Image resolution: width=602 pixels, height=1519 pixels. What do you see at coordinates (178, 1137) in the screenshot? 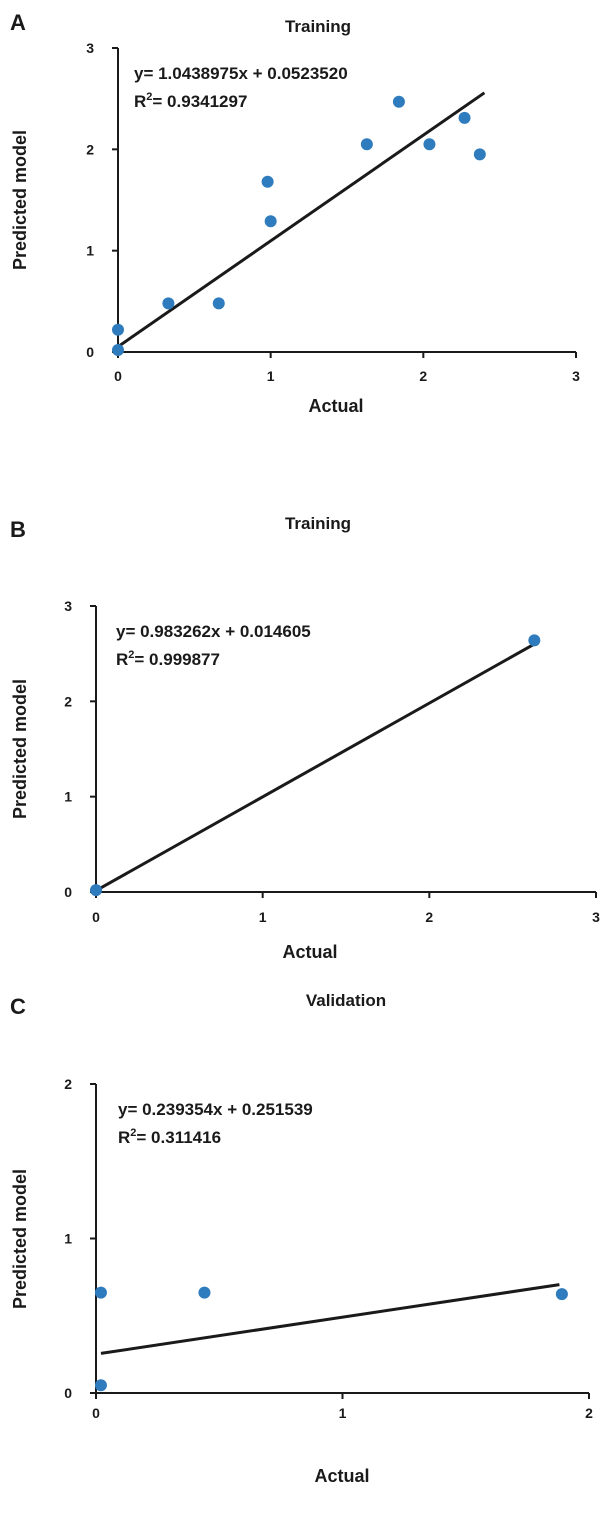
I see `r-squared-value: = 0.311416` at bounding box center [178, 1137].